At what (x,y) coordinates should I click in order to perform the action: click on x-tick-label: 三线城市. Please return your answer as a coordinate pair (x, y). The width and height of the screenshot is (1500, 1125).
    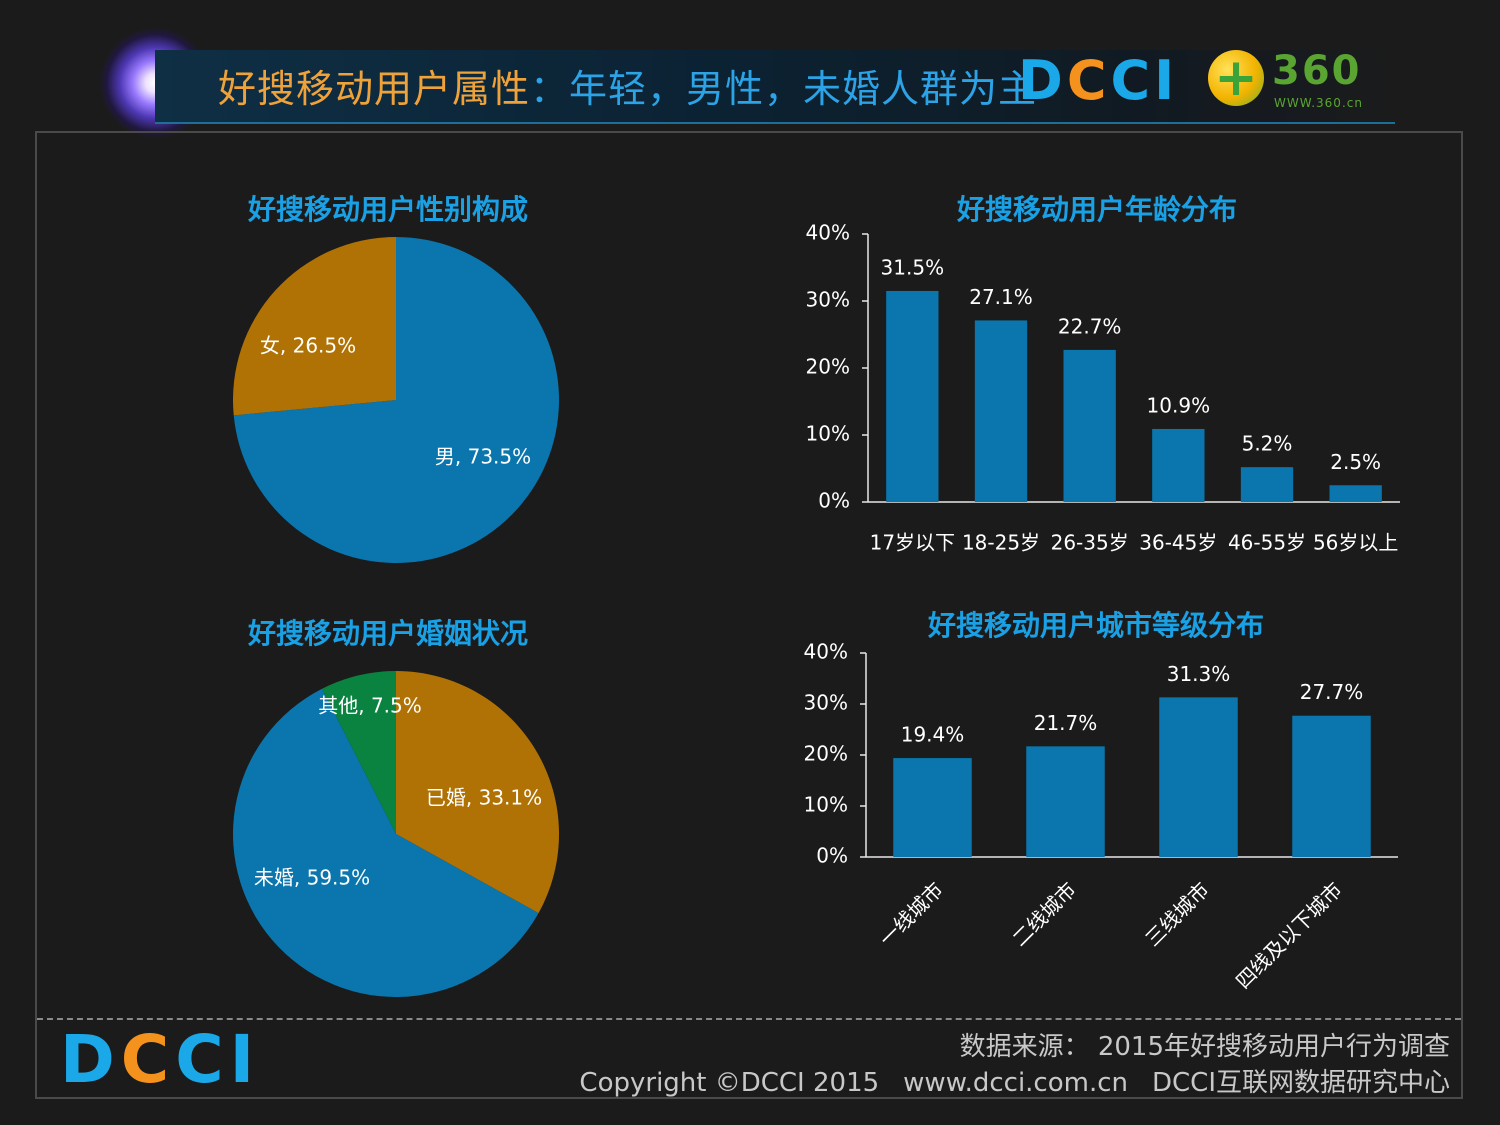
    Looking at the image, I should click on (1177, 914).